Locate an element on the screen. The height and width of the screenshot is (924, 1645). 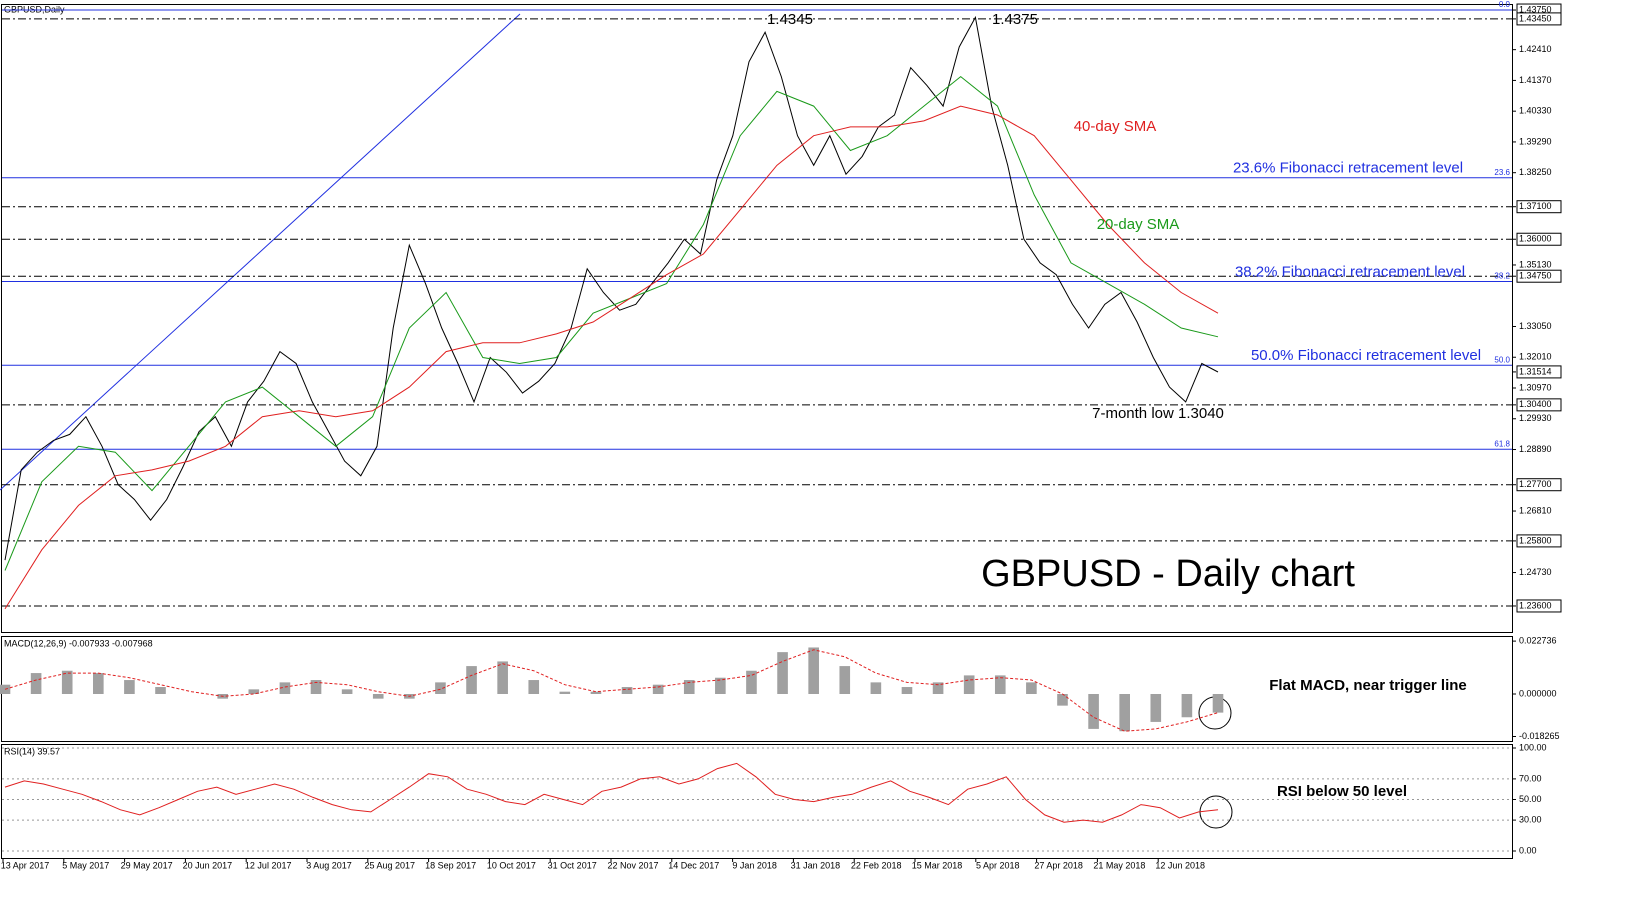
y-tick-label: 50.00 is located at coordinates (1530, 799).